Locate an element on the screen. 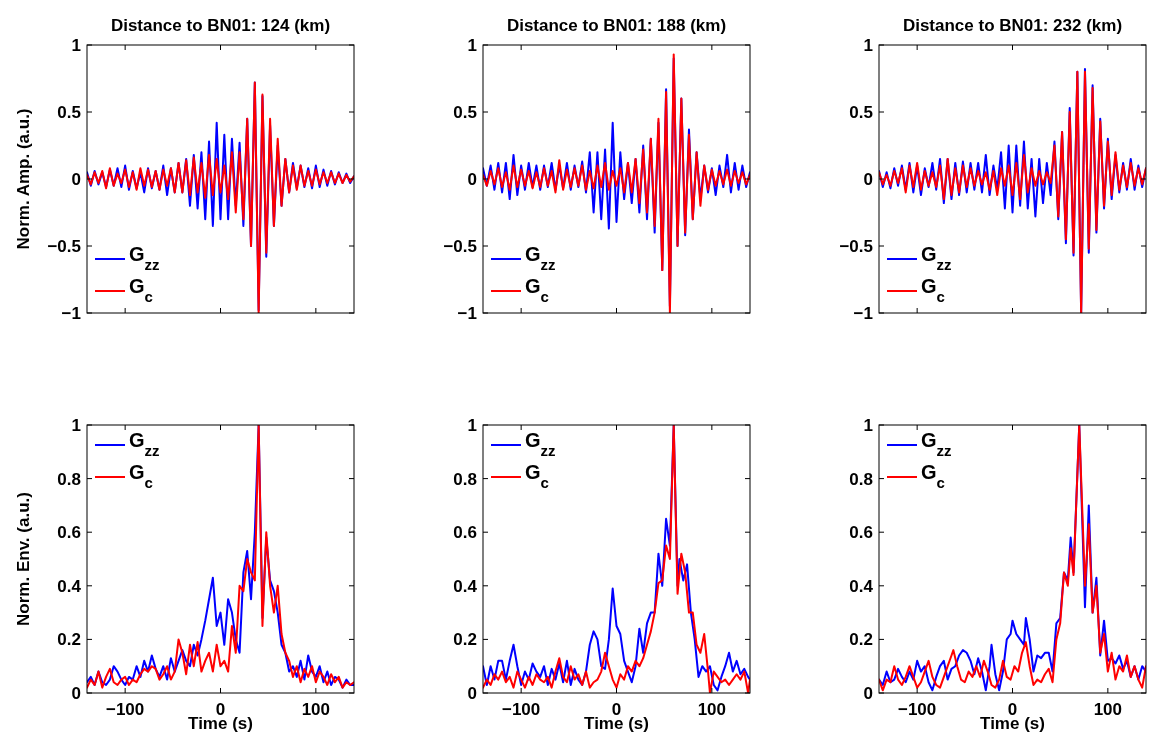  chart-title: Distance to BN01: 232 (km) is located at coordinates (1012, 25).